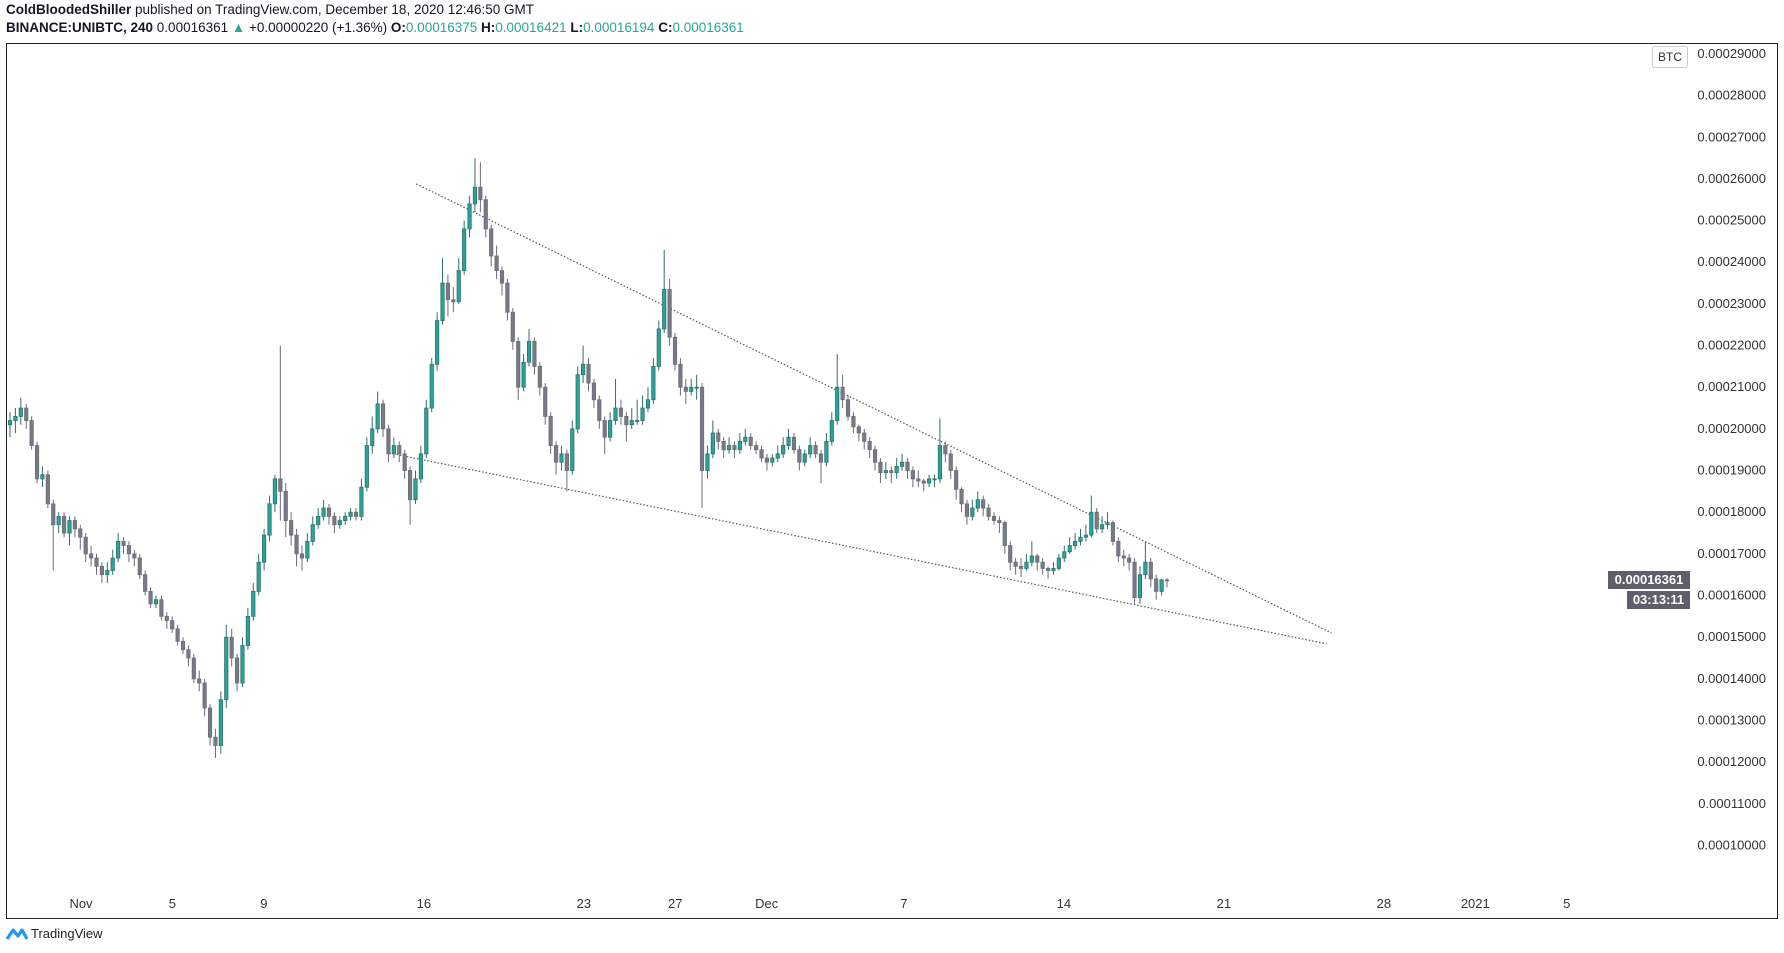 The height and width of the screenshot is (953, 1784). Describe the element at coordinates (1731, 636) in the screenshot. I see `price-tick-label: 0.00015000` at that location.